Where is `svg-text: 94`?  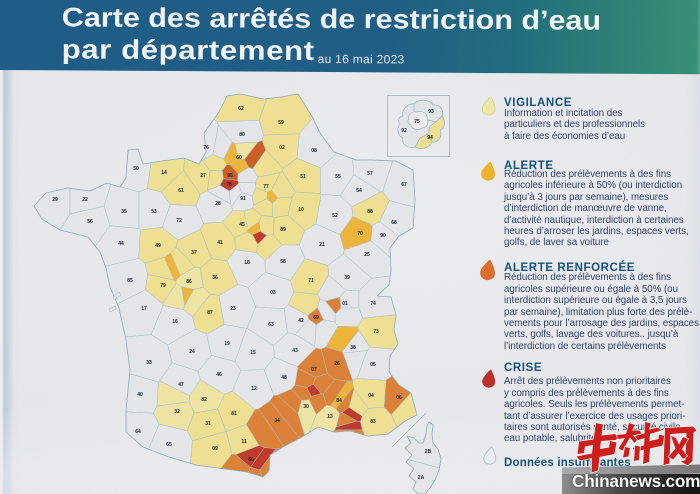
svg-text: 94 is located at coordinates (430, 138).